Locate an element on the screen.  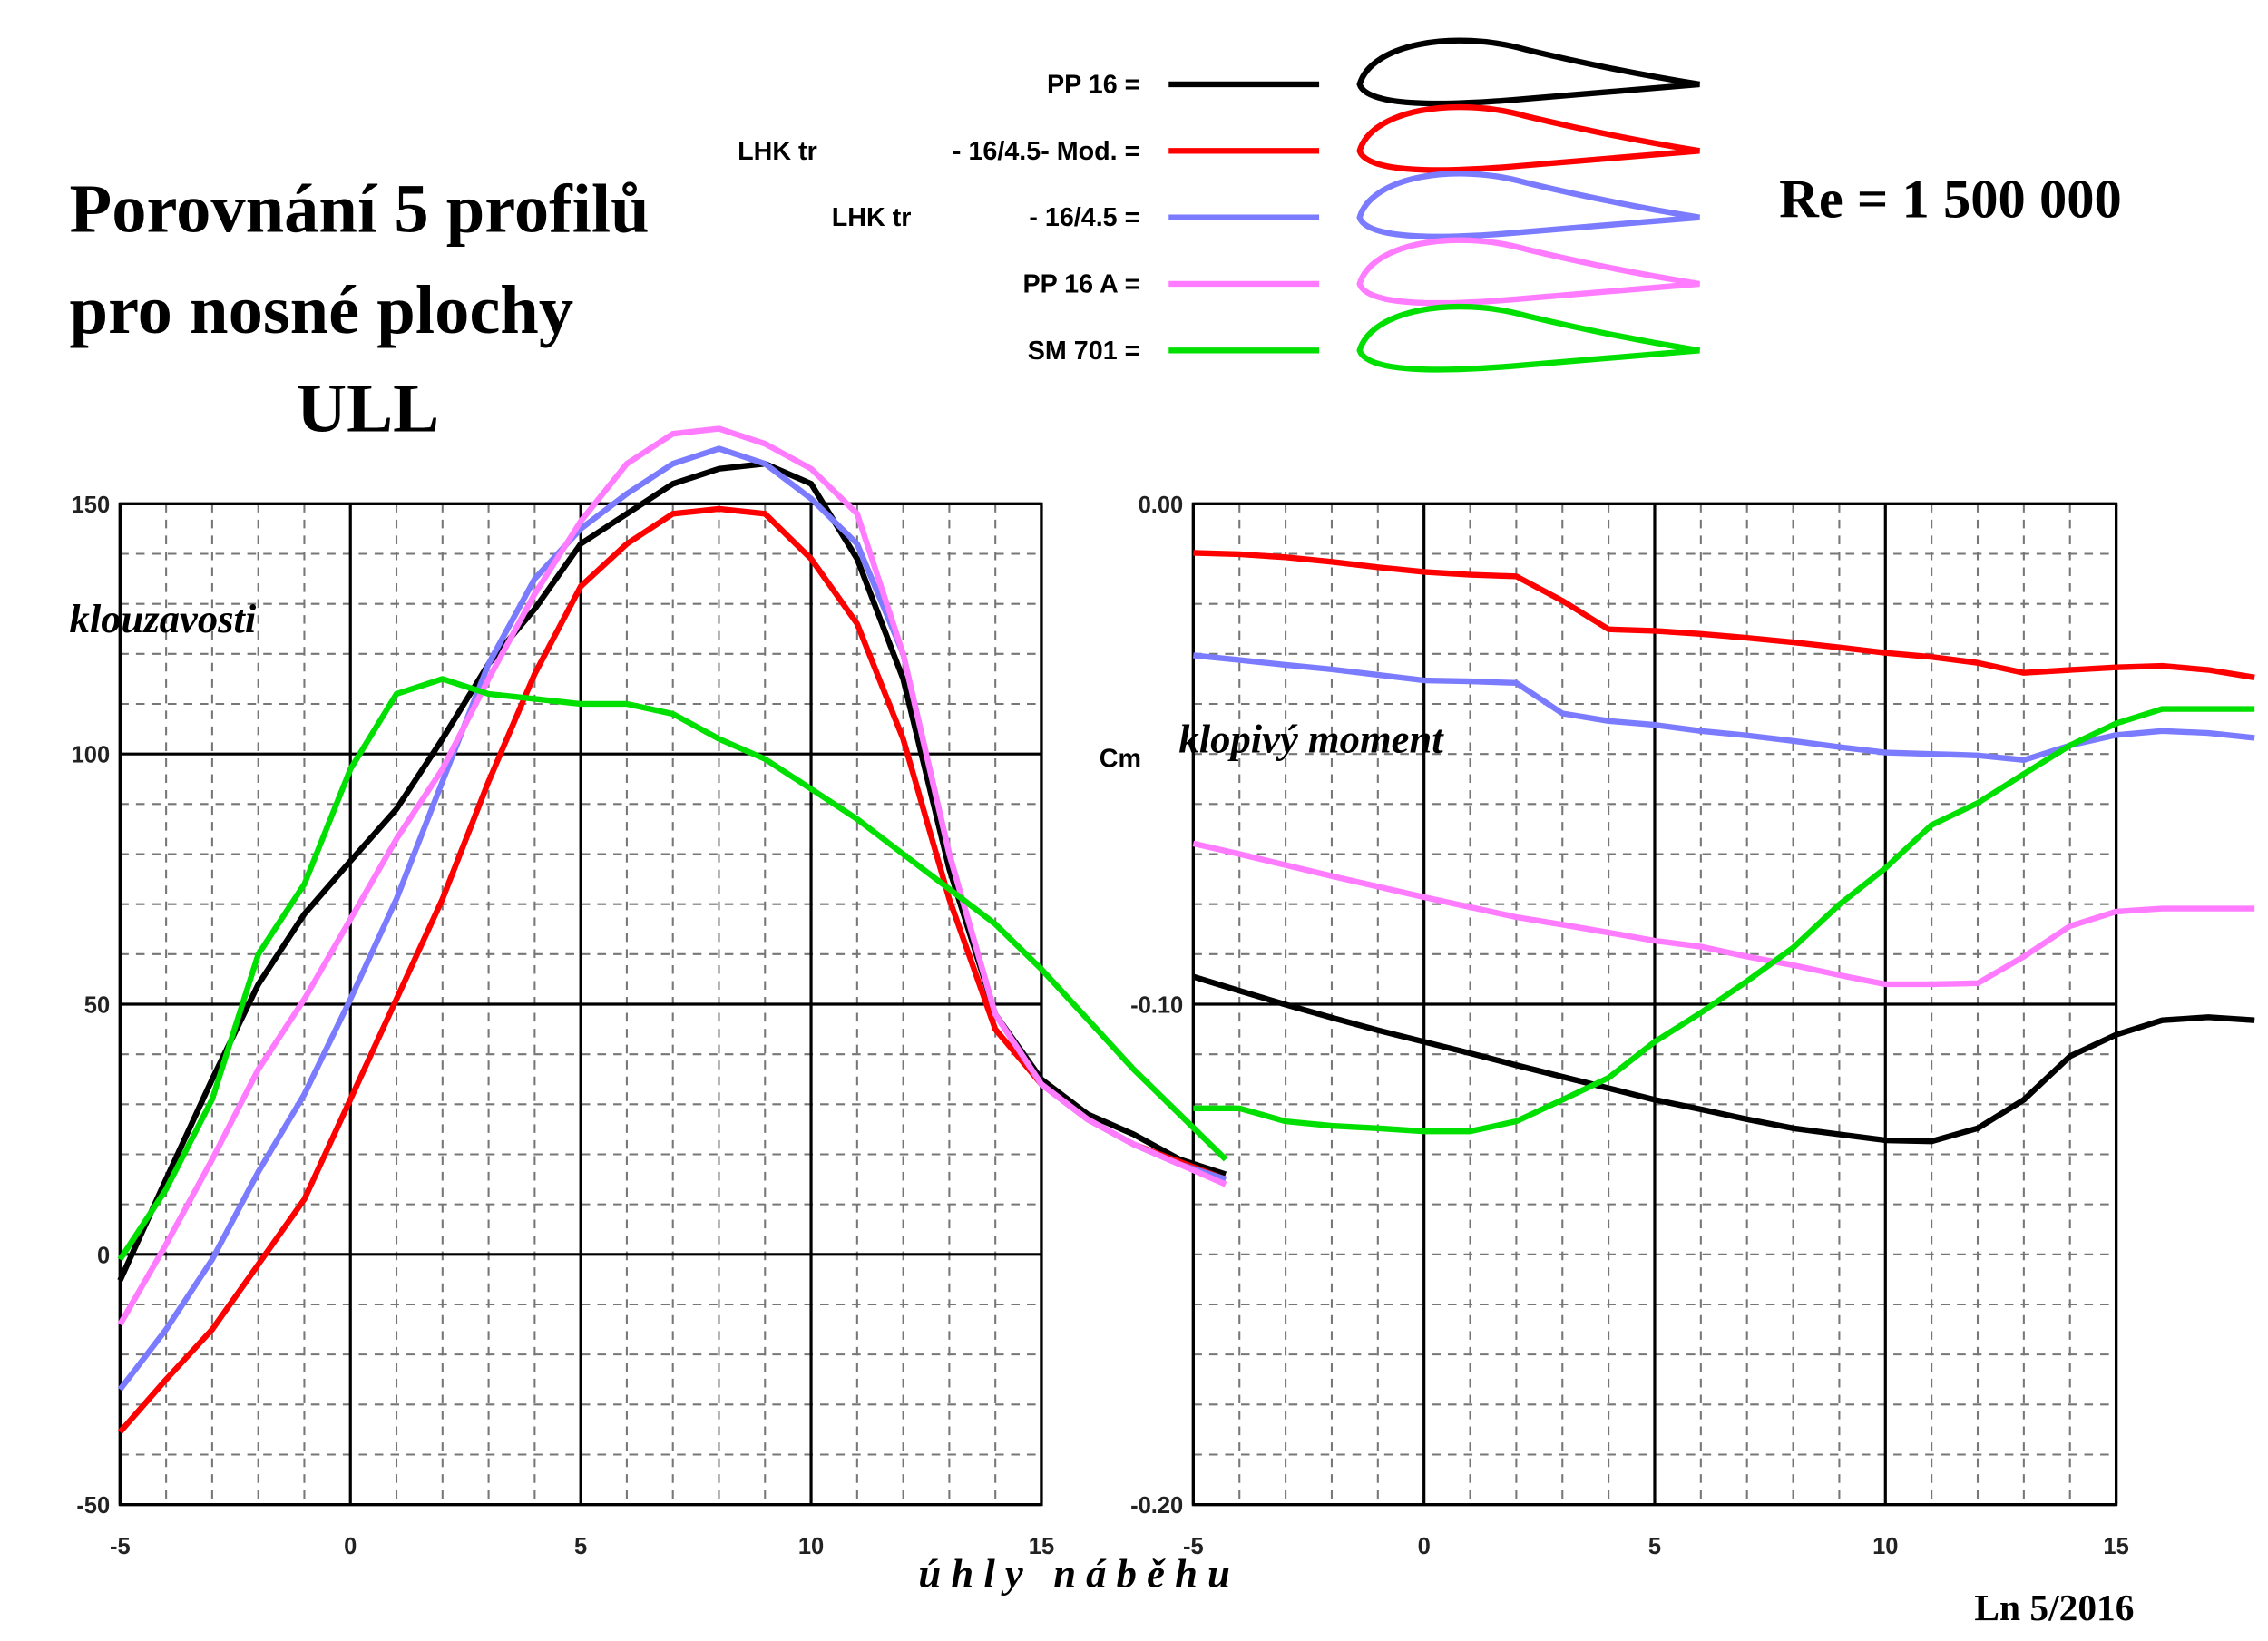
subtitle: Re = 1 500 000 is located at coordinates (1951, 200).